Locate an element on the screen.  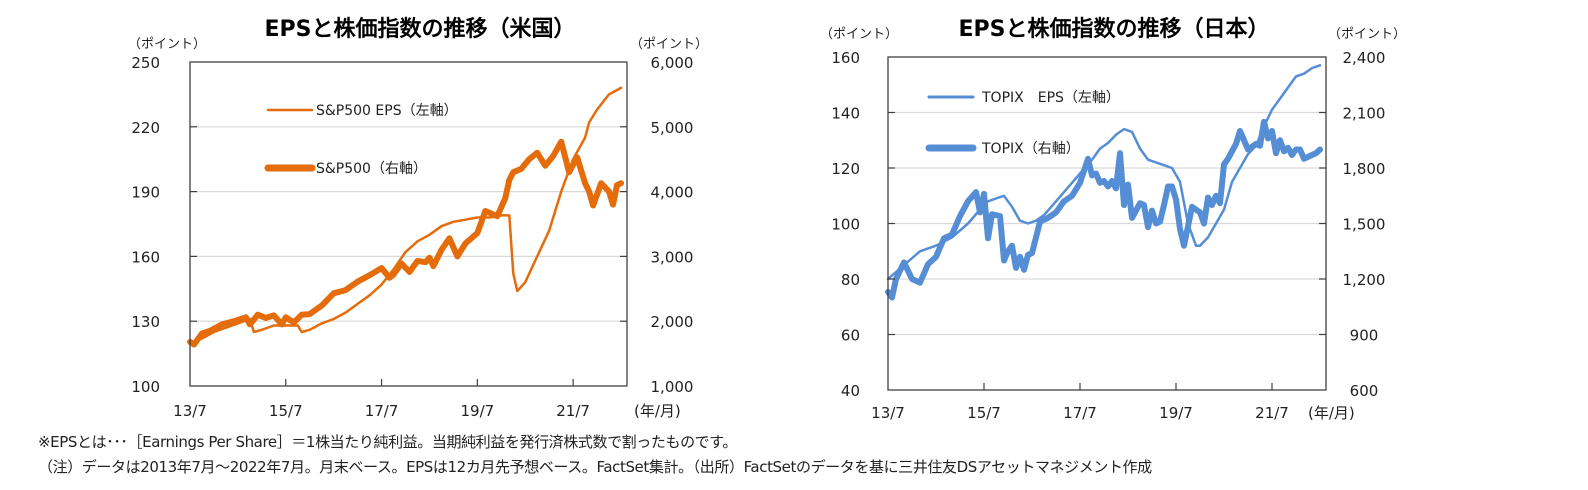
right-axis-tick-label: 900 is located at coordinates (1364, 336).